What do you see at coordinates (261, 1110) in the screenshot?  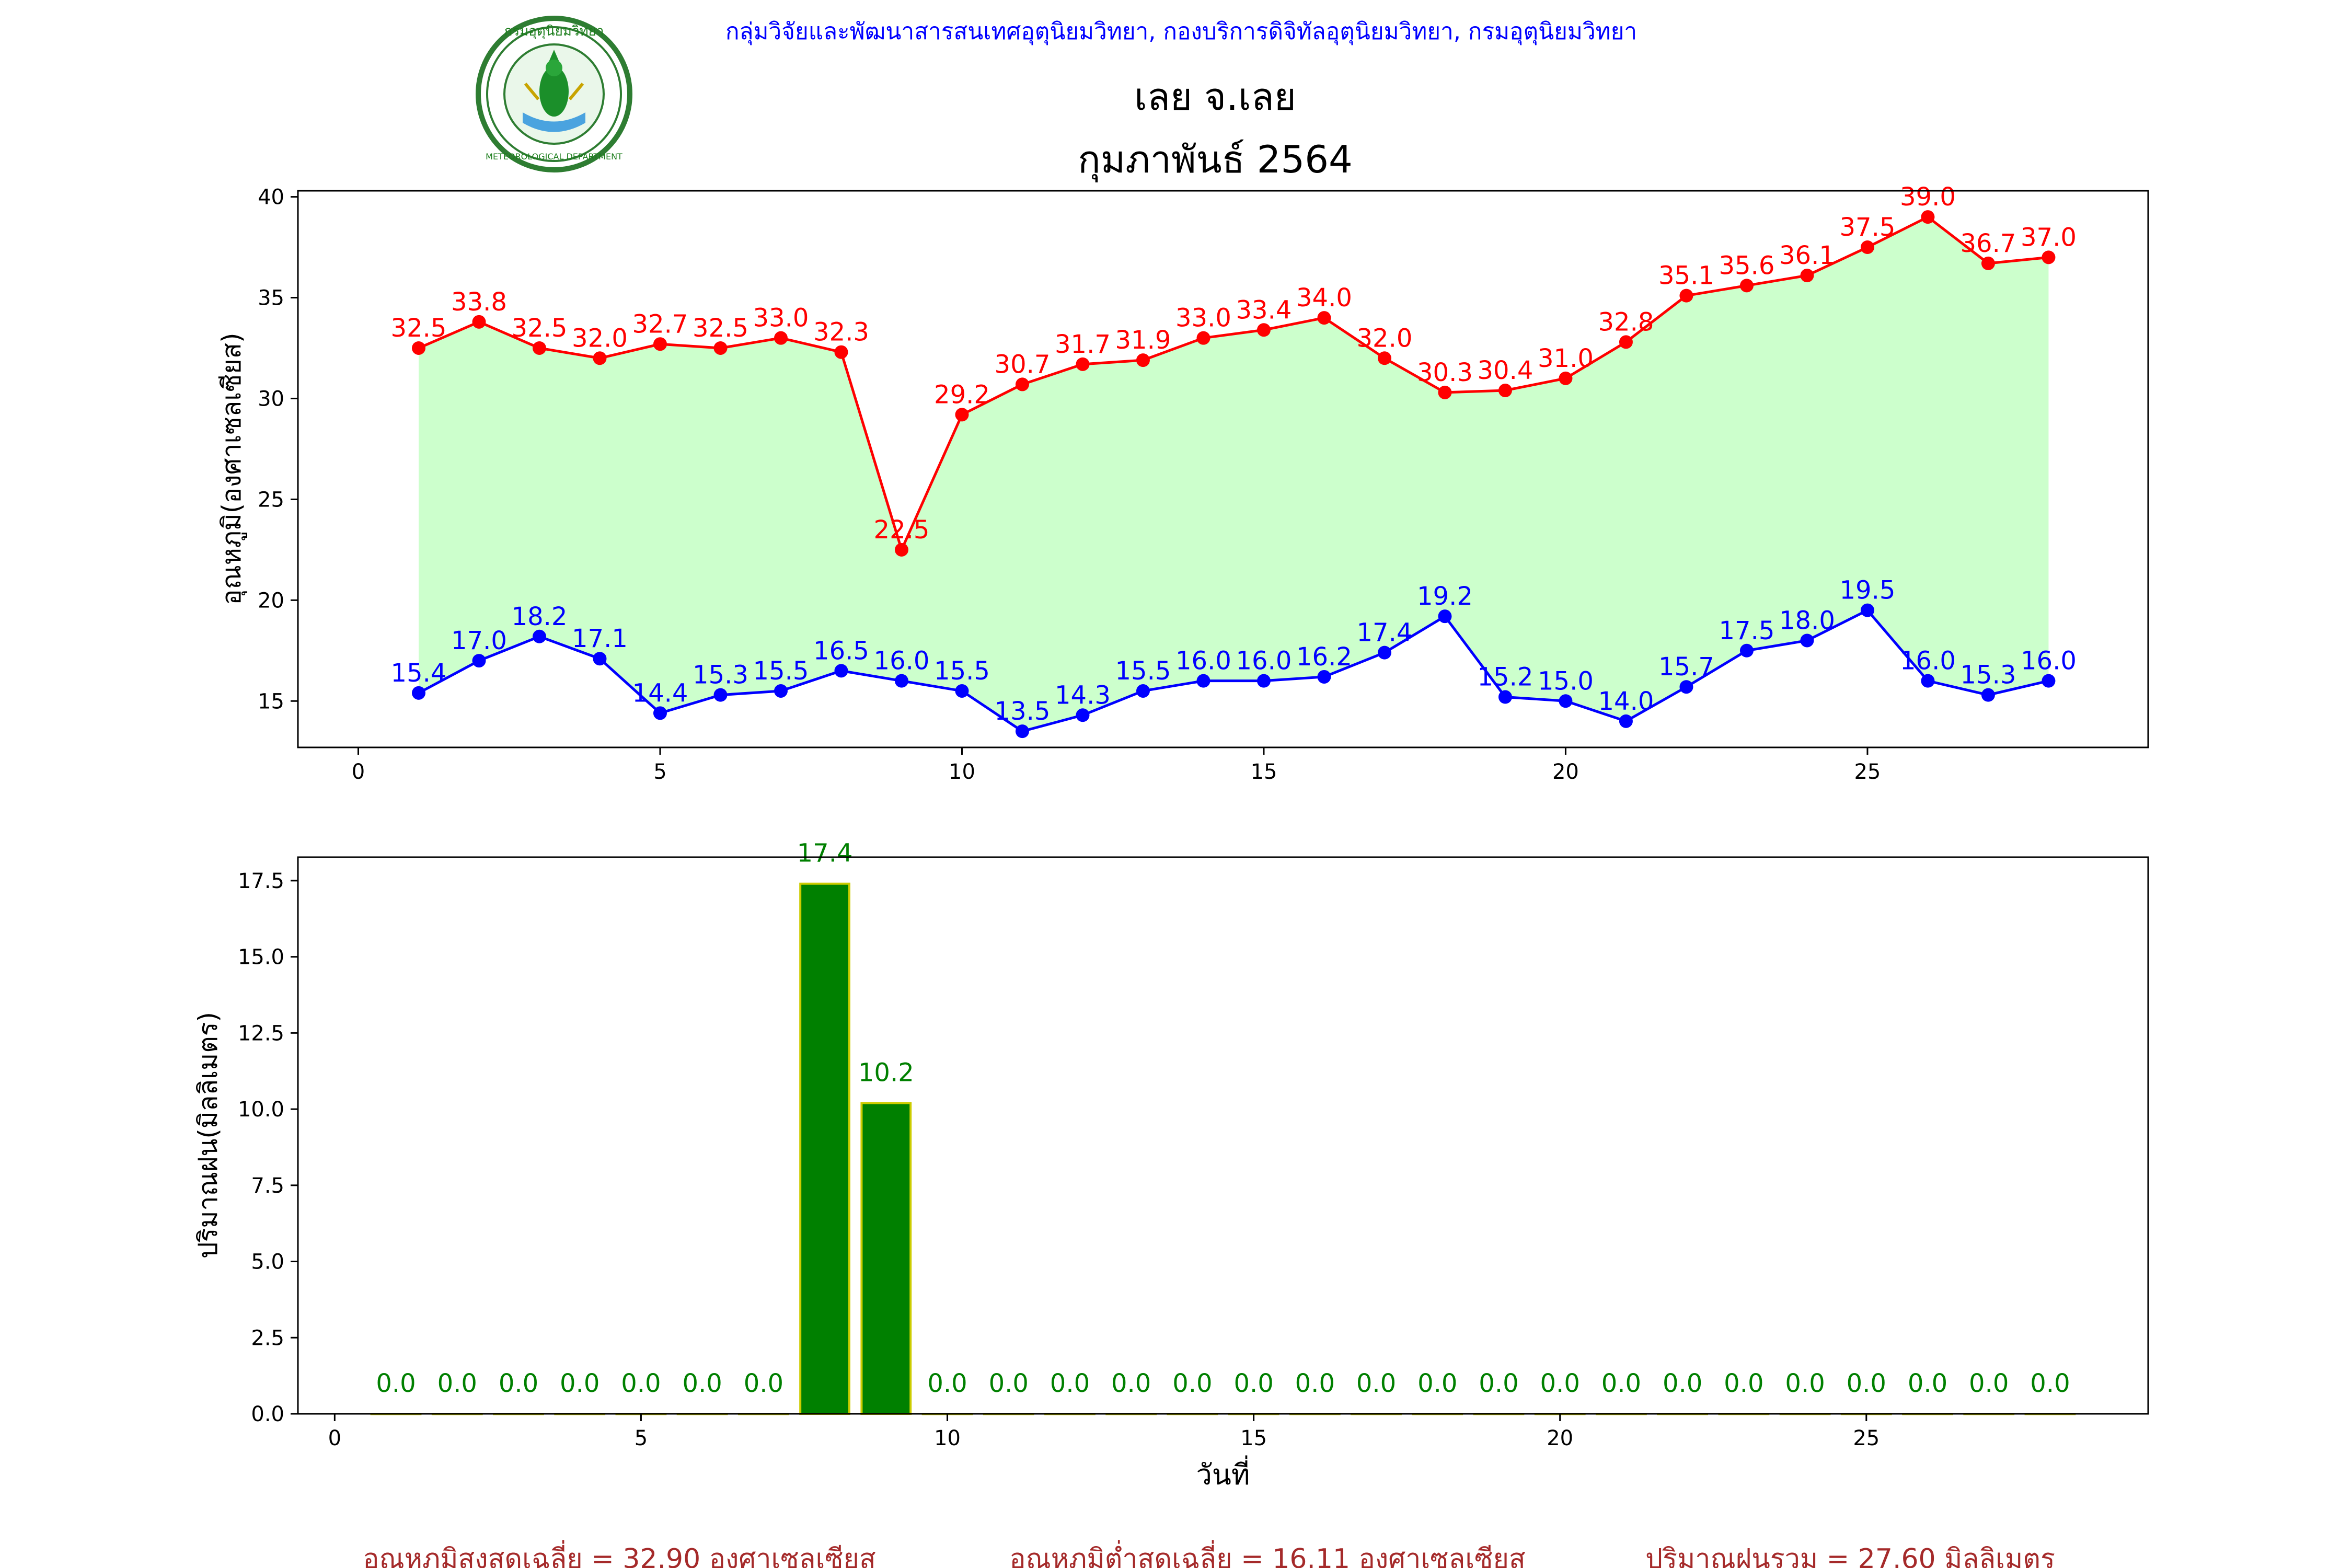 I see `y-tick-label: 10.0` at bounding box center [261, 1110].